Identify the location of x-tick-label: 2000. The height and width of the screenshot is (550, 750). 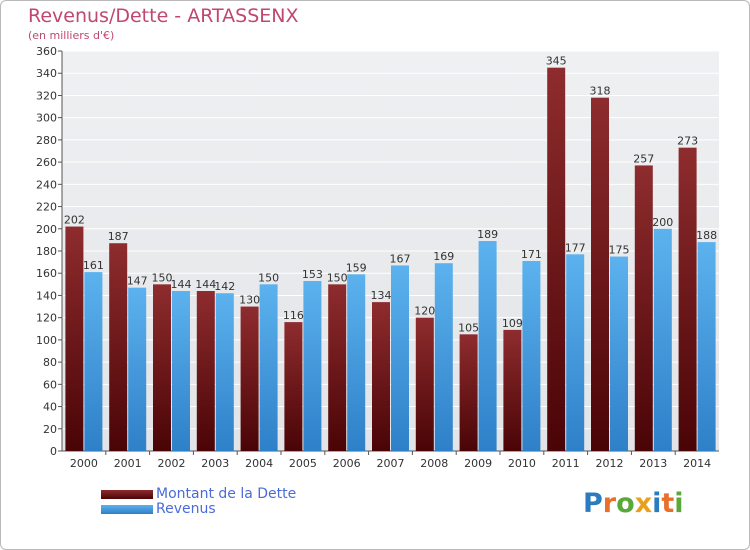
(84, 463).